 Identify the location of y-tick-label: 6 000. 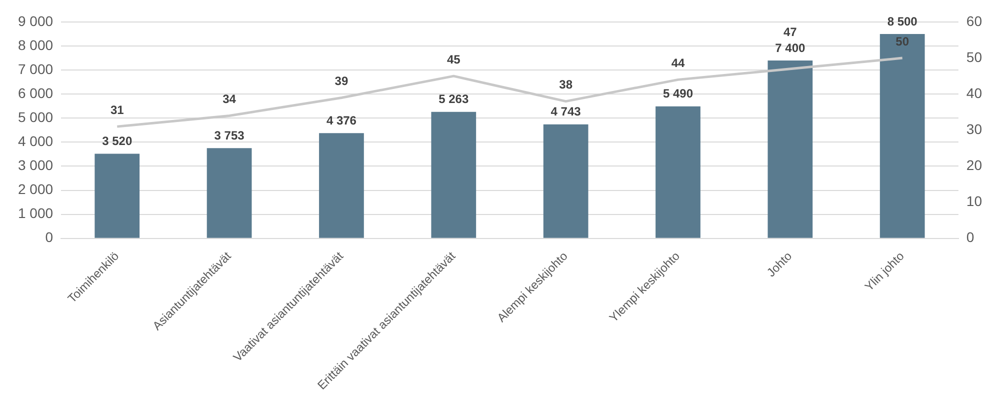
(36, 92).